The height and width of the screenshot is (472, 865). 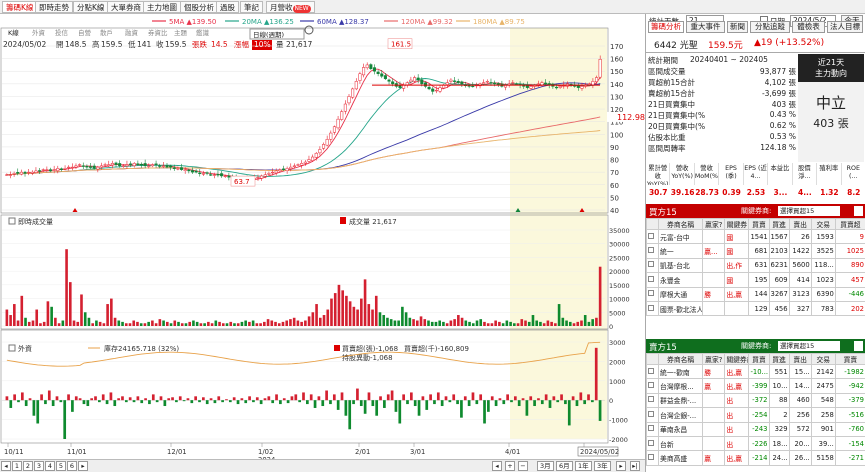 I want to click on sell-broker-row: 美商高盛贏出,贏 -214 24... 26... 5158 -271, so click(x=755, y=458).